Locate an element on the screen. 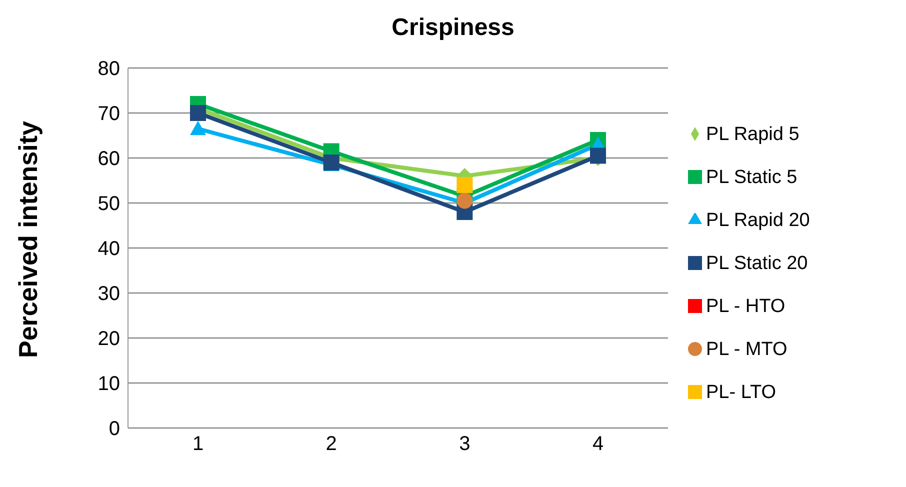  legend-label: PL - HTO is located at coordinates (746, 306).